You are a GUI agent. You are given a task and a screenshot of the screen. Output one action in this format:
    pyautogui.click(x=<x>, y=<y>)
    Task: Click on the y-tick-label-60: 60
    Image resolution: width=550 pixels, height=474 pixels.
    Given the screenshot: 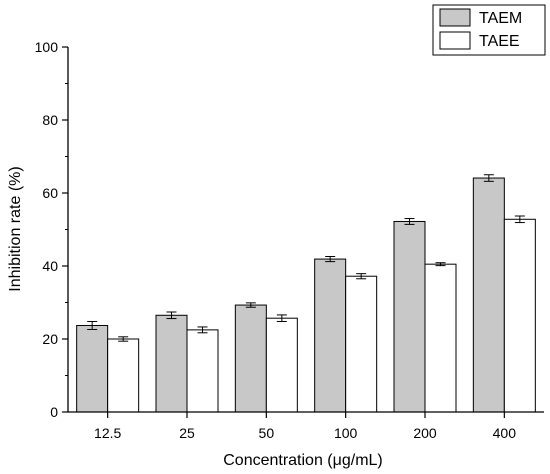 What is the action you would take?
    pyautogui.click(x=50, y=193)
    